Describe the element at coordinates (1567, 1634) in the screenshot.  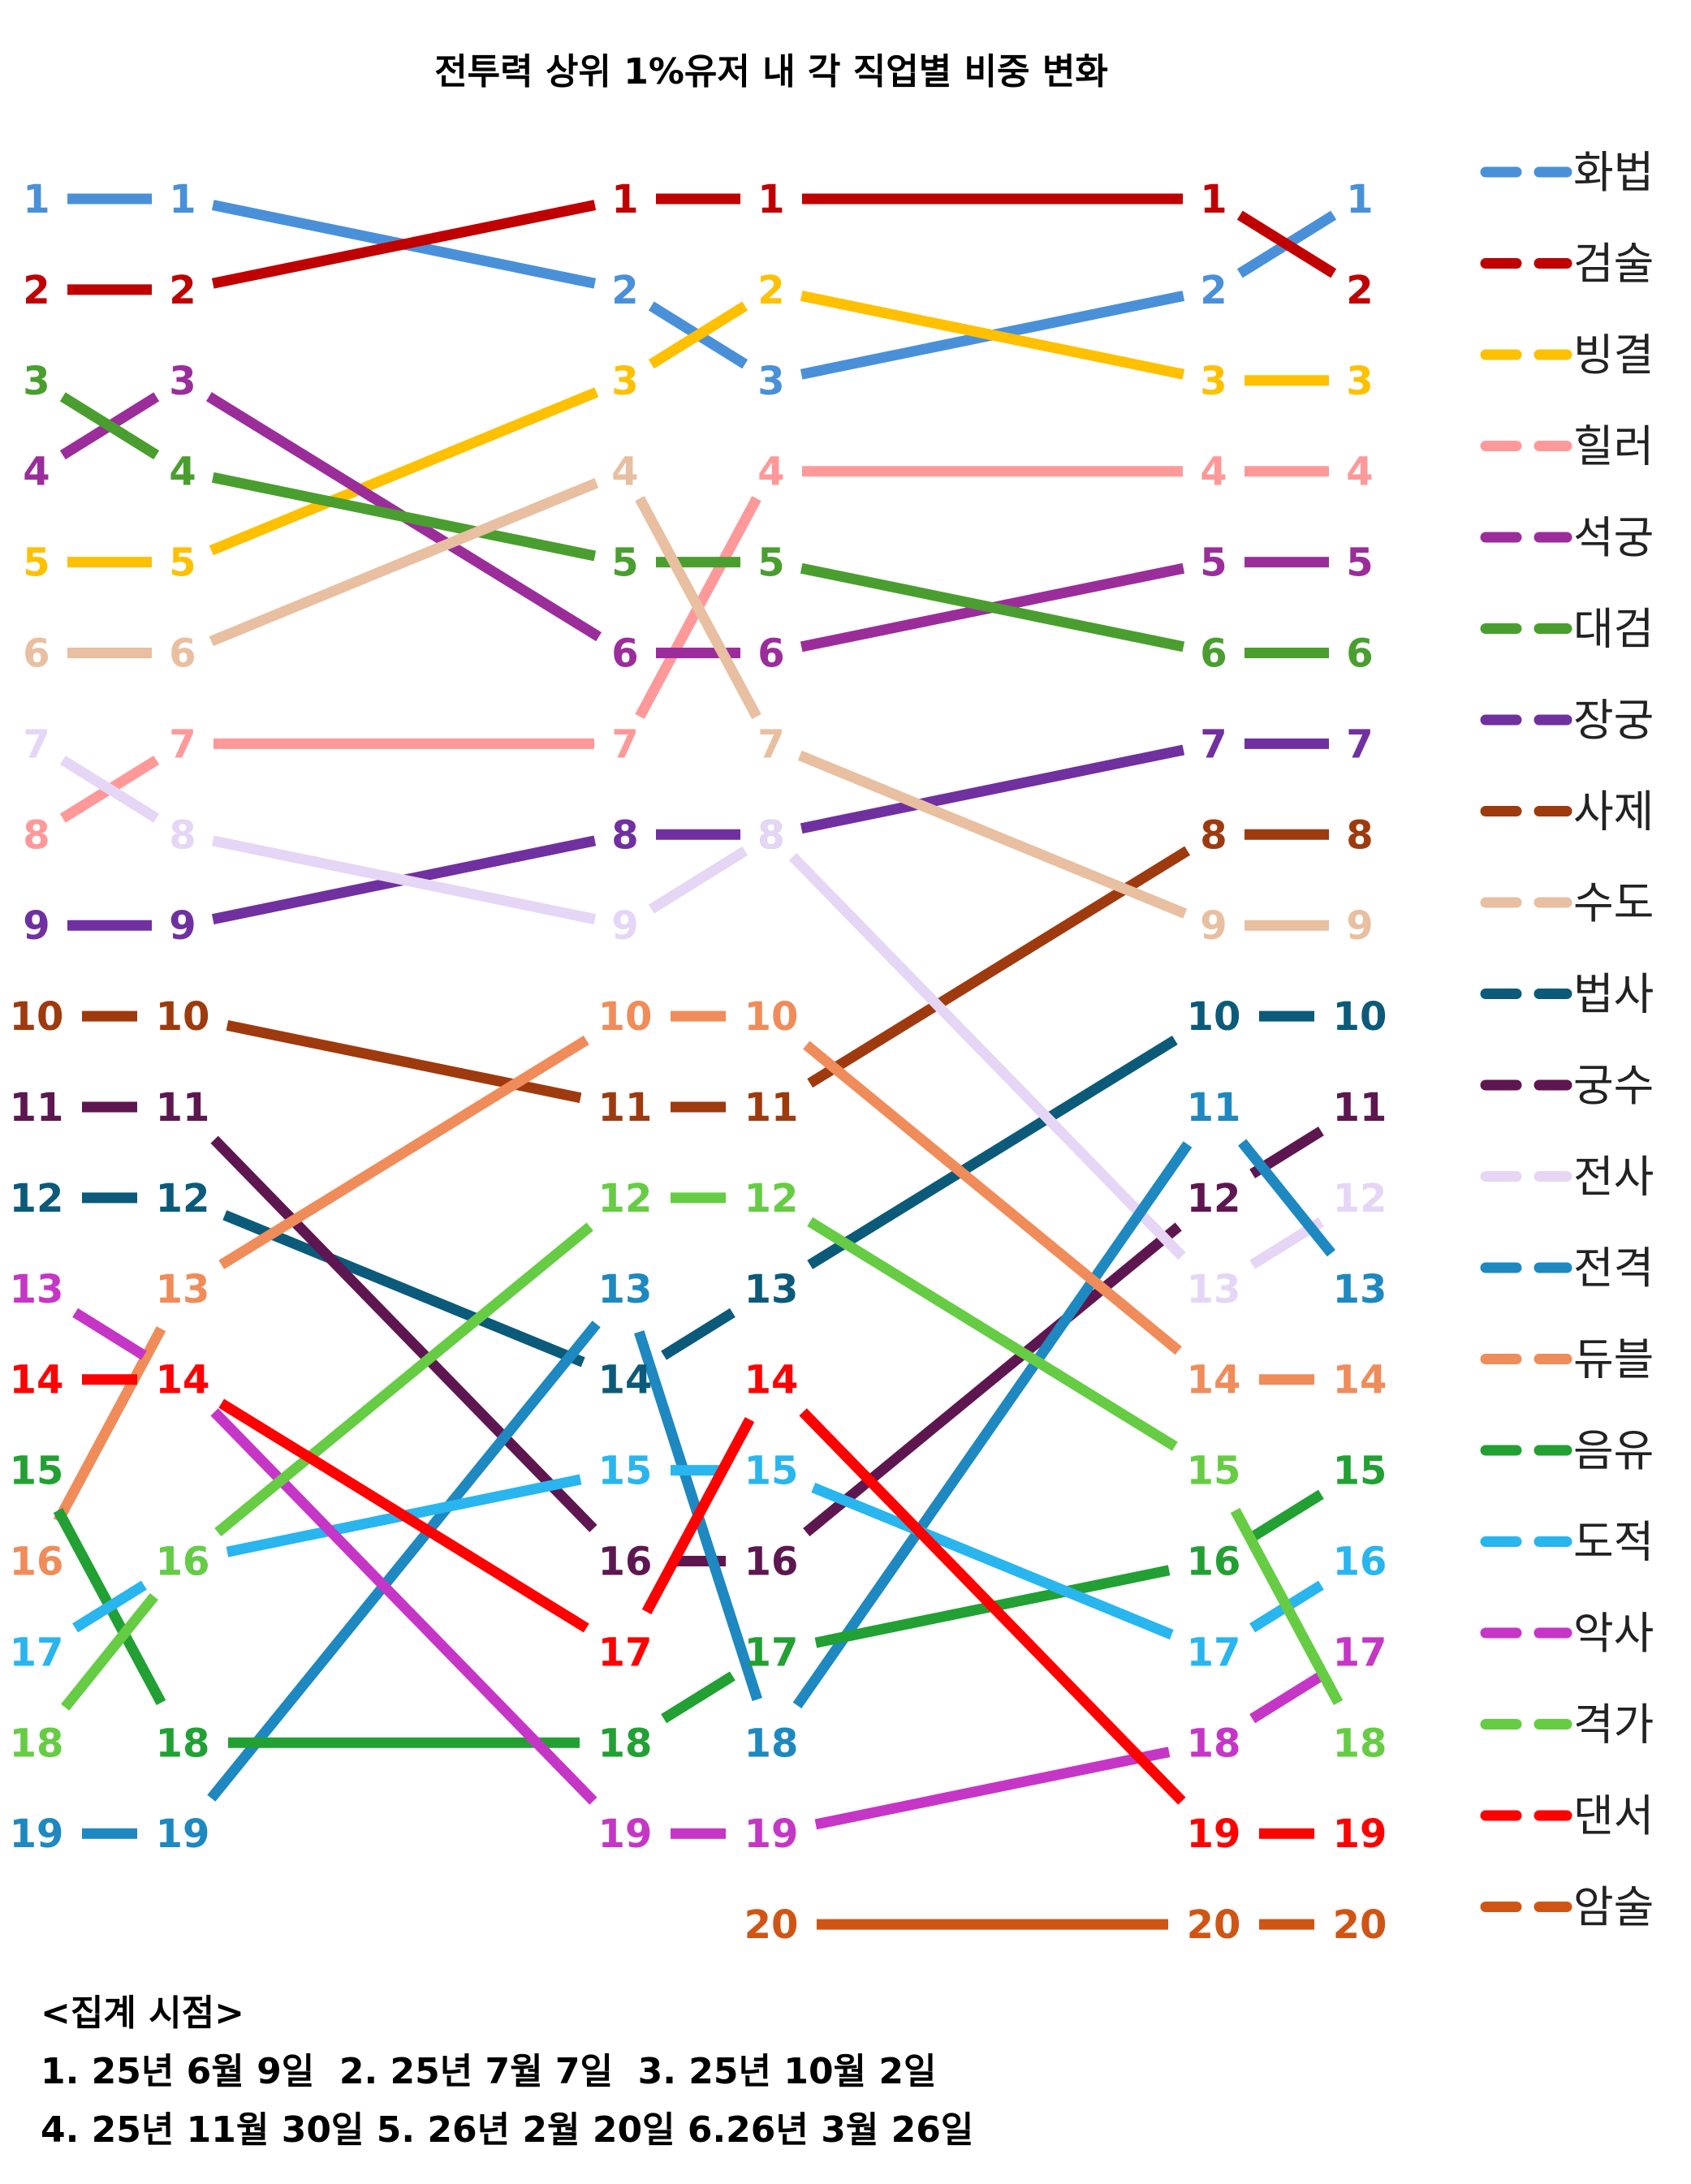
I see `legend-item-악사: 악사` at that location.